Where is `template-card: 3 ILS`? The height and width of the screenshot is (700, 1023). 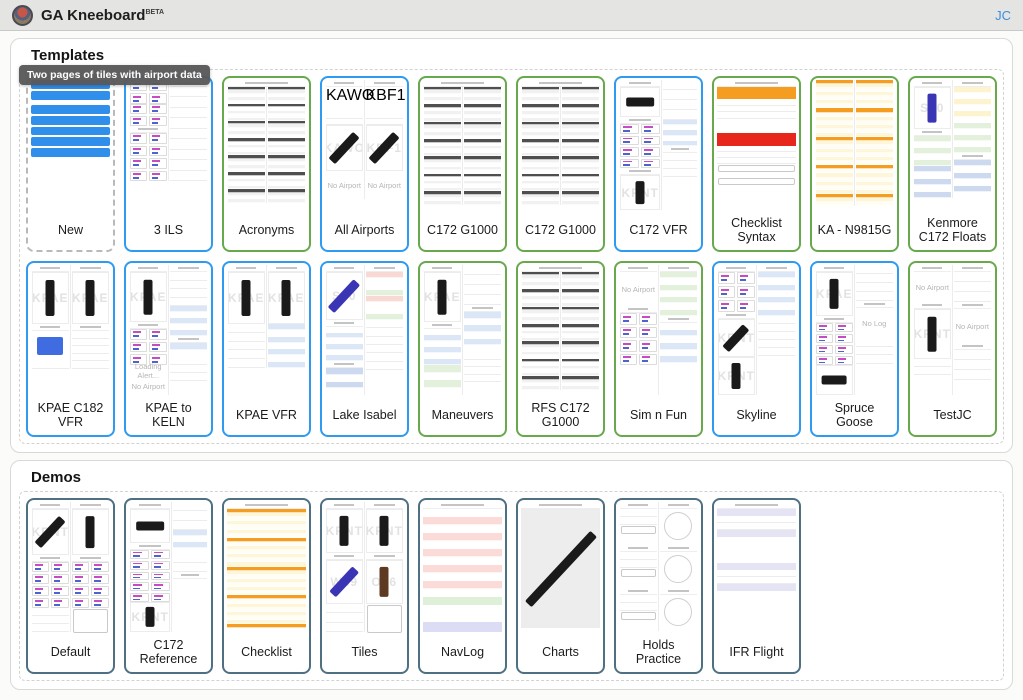
template-card: 3 ILS is located at coordinates (168, 164).